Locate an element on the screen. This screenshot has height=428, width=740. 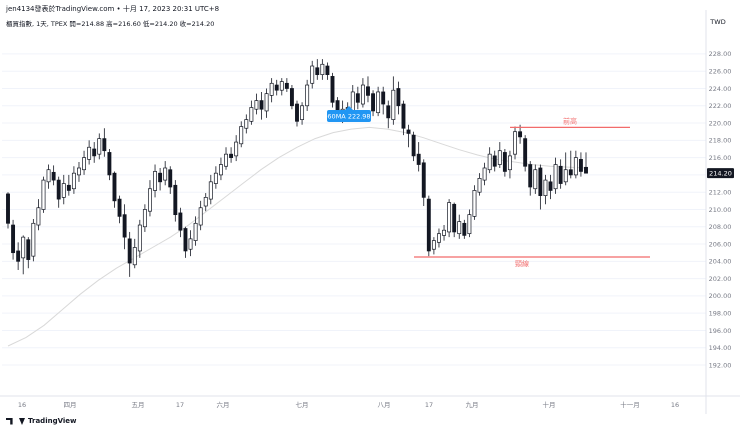
time-axis: 16 四月 五月 17 六月 七月 八月 17 九月 十月 十一月 16 is located at coordinates (348, 404).